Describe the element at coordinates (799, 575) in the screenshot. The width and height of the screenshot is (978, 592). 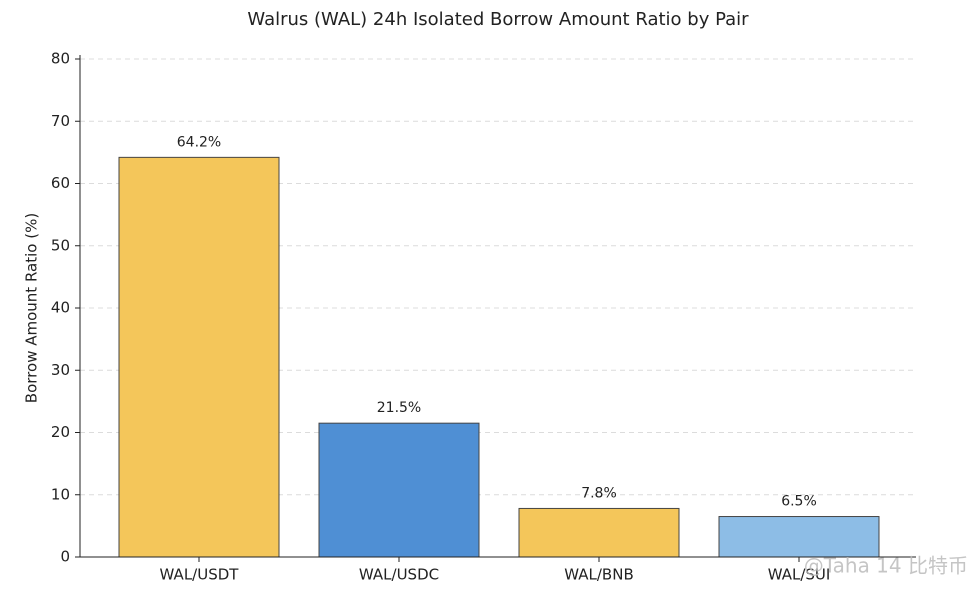
I see `x-tick-label: WAL/SUI` at that location.